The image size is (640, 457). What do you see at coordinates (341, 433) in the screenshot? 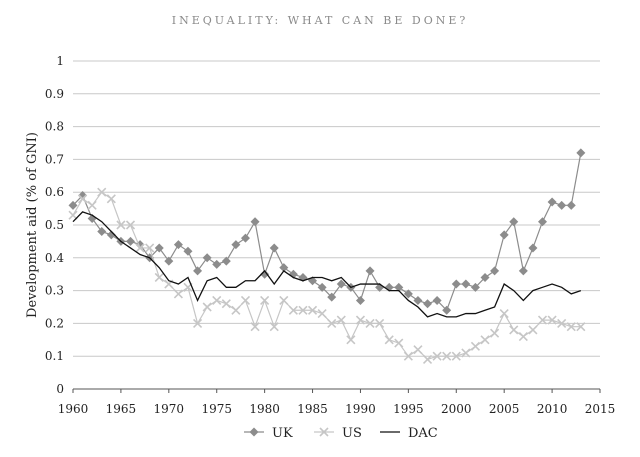
I see `legend: UK US DAC` at bounding box center [341, 433].